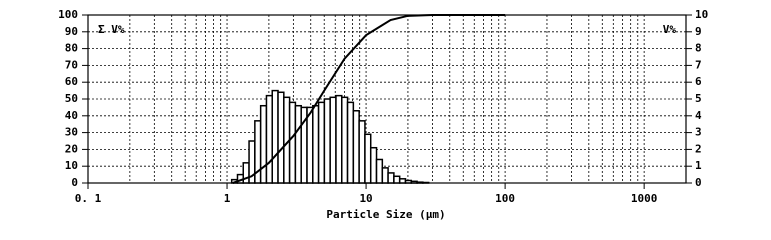  What do you see at coordinates (88, 198) in the screenshot?
I see `x-tick-label: 0. 1` at bounding box center [88, 198].